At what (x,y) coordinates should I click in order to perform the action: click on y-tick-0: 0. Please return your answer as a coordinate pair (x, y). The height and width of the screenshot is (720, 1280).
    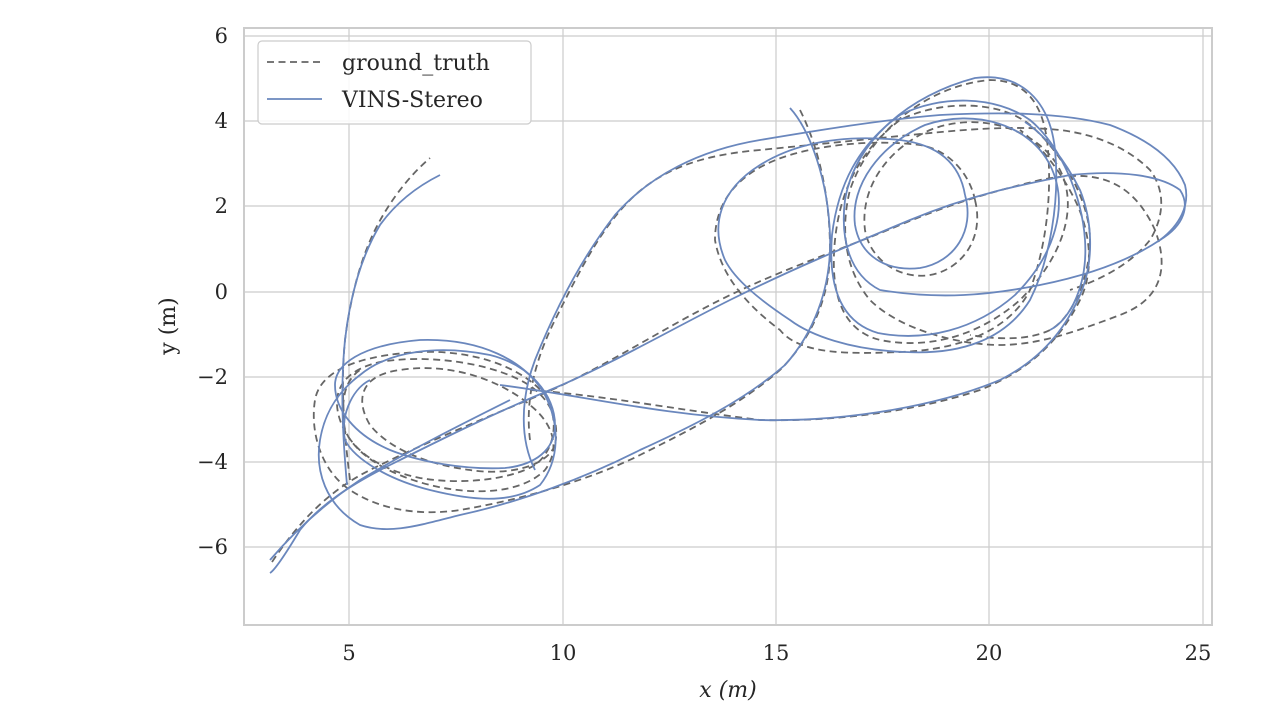
    Looking at the image, I should click on (221, 292).